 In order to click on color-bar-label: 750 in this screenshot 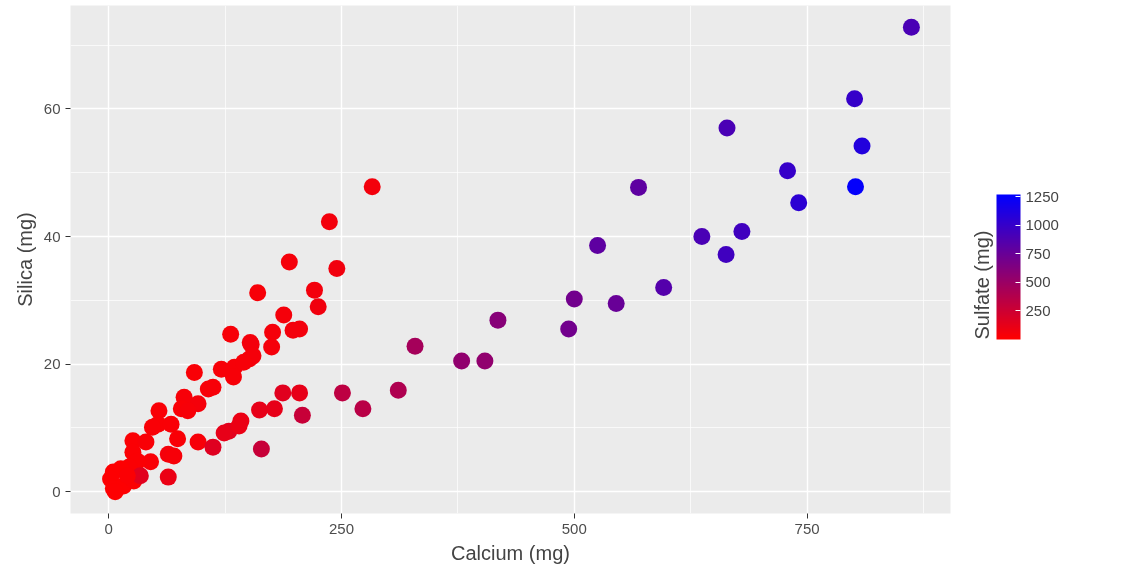, I will do `click(1038, 253)`.